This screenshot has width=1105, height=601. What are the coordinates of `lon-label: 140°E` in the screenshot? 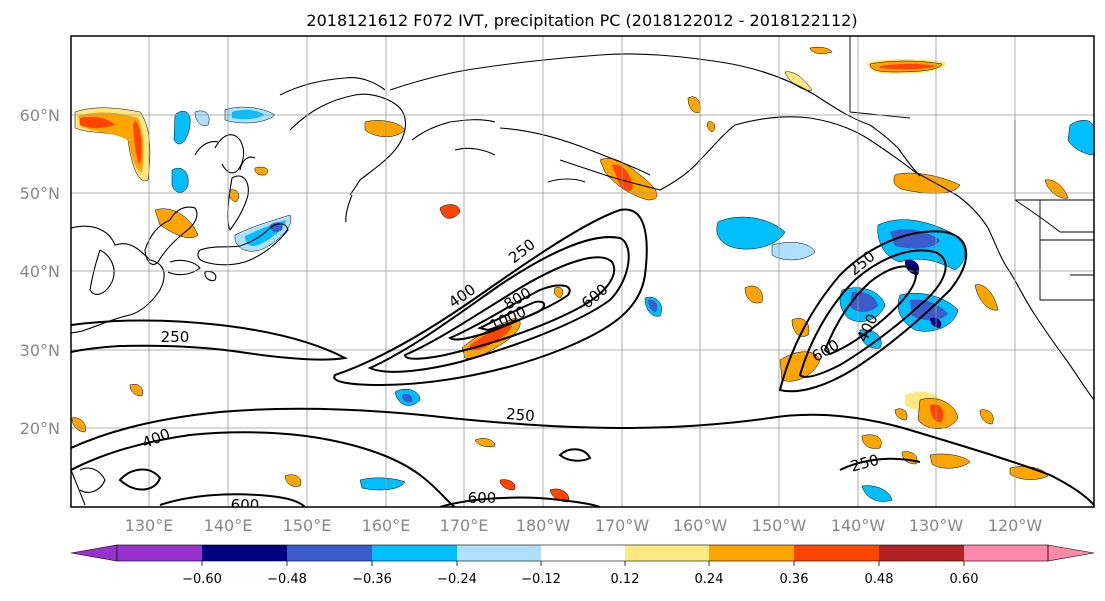 It's located at (228, 525).